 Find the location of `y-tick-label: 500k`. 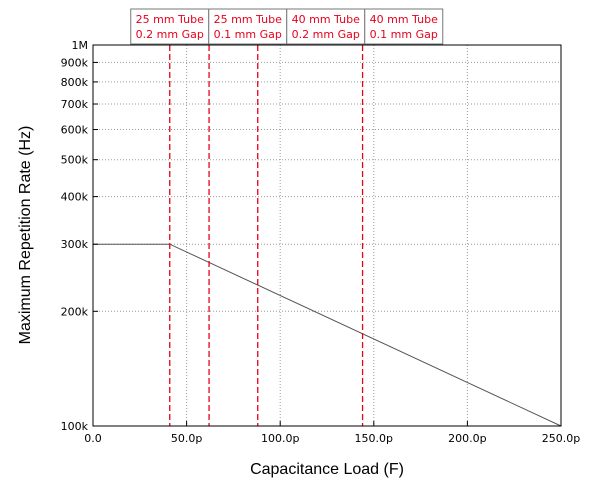

y-tick-label: 500k is located at coordinates (75, 160).